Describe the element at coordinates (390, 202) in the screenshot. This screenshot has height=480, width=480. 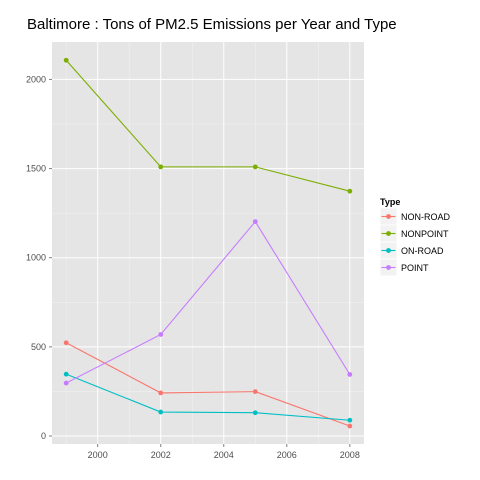
I see `legend-title: Type` at that location.